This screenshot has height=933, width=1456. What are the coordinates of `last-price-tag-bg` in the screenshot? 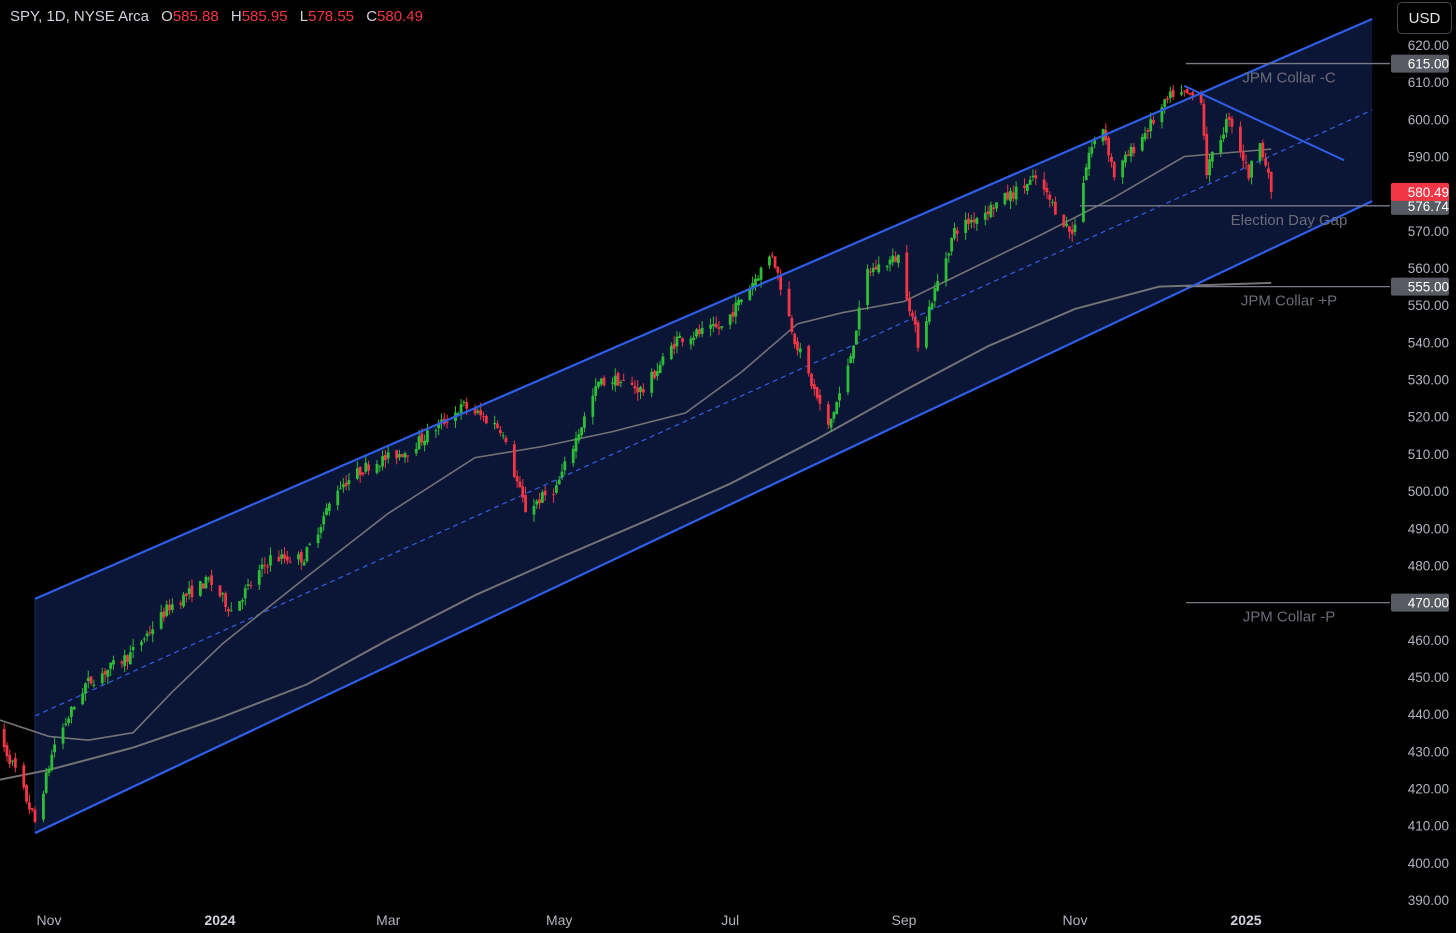 It's located at (1420, 191).